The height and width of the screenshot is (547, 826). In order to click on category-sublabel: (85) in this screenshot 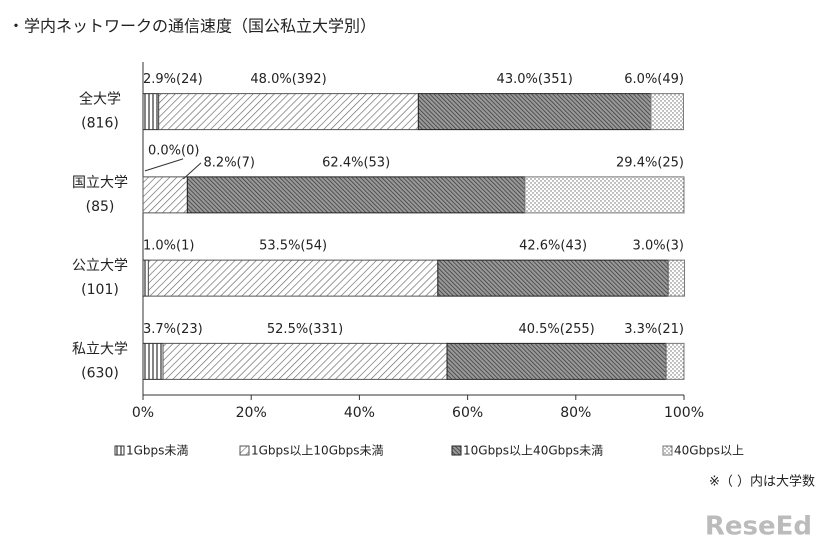, I will do `click(100, 207)`.